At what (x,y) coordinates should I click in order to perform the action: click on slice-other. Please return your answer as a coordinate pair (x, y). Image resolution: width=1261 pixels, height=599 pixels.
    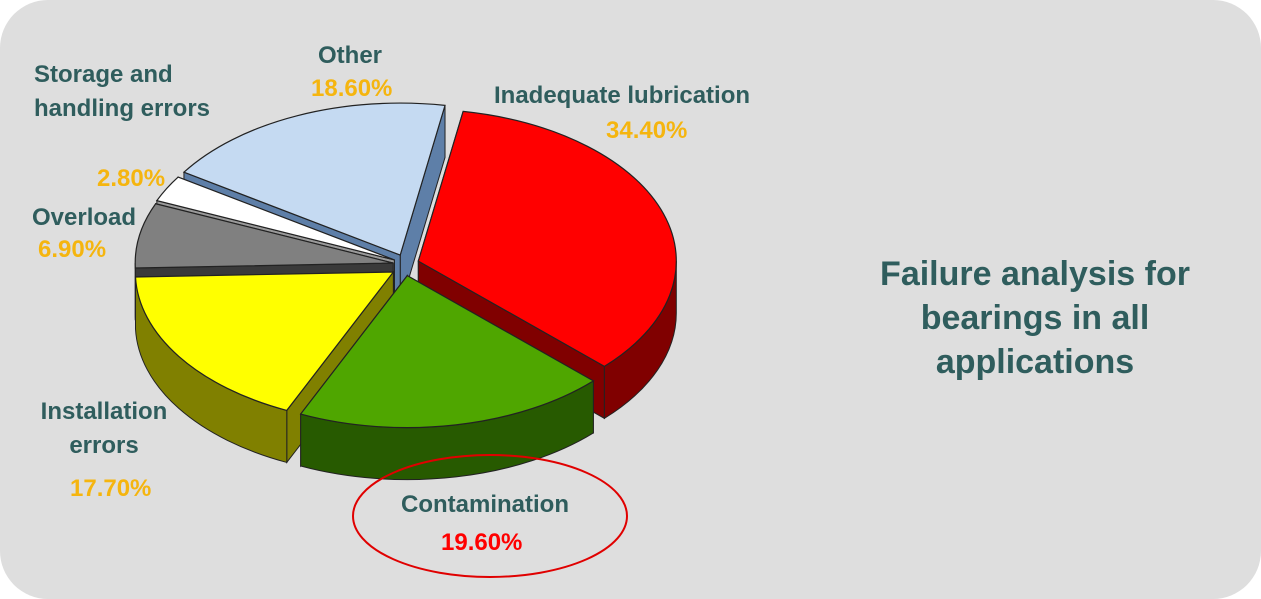
    Looking at the image, I should click on (314, 179).